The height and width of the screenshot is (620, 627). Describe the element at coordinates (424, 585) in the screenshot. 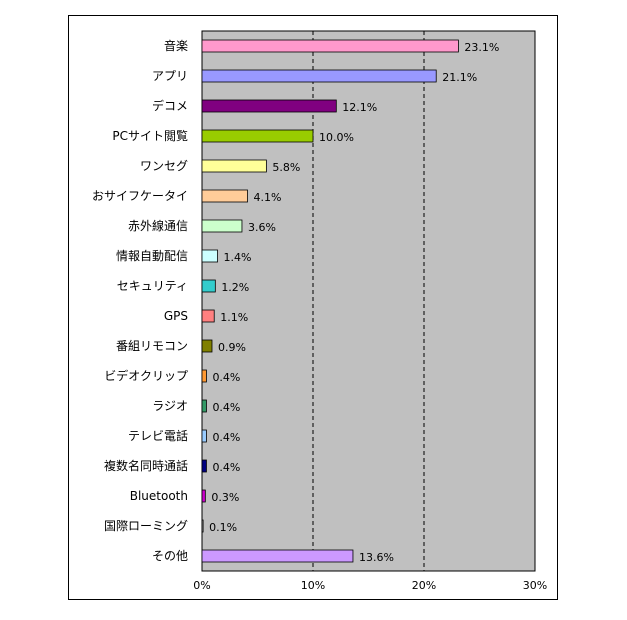

I see `x-tick-label-3: 20%` at that location.